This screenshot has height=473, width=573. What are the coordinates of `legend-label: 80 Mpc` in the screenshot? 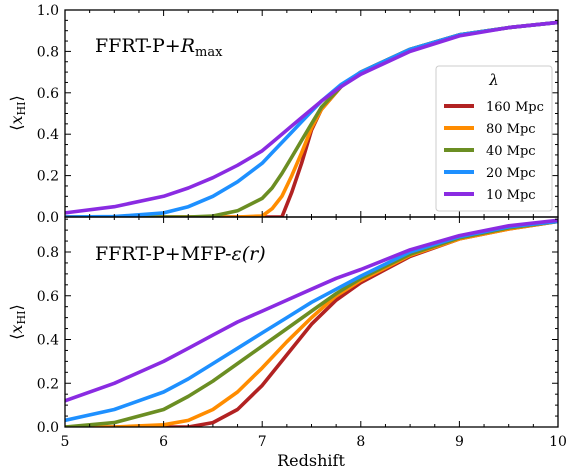 It's located at (511, 129).